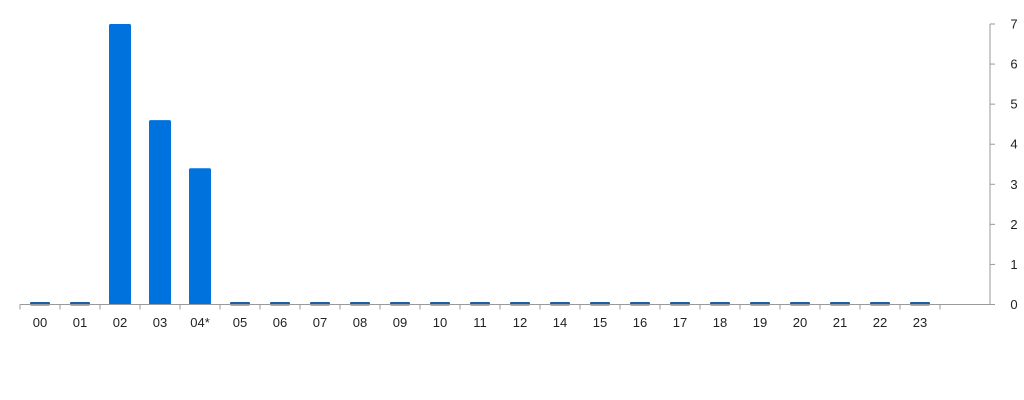 This screenshot has height=400, width=1024. I want to click on y-tick-label: 7, so click(1013, 24).